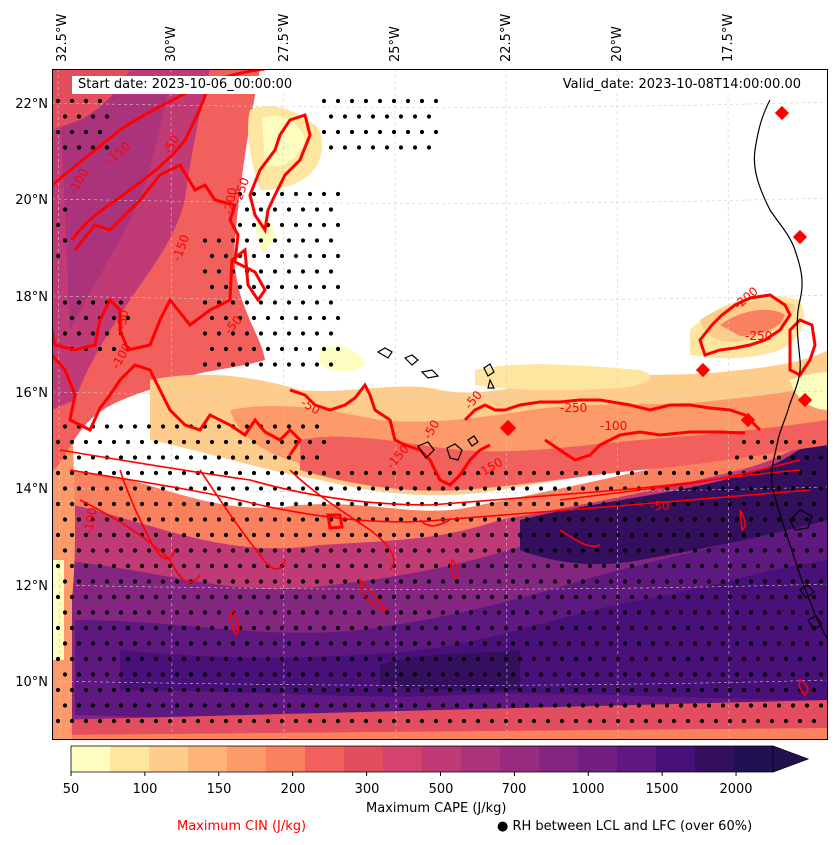  I want to click on colorbar-swatch, so click(481, 759).